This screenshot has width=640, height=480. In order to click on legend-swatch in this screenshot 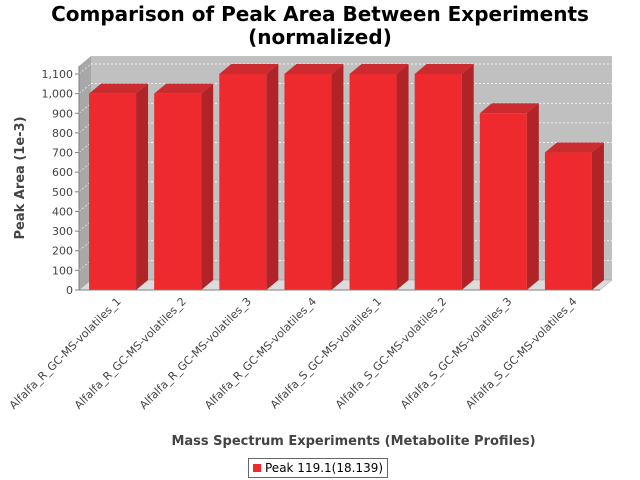, I will do `click(257, 468)`.